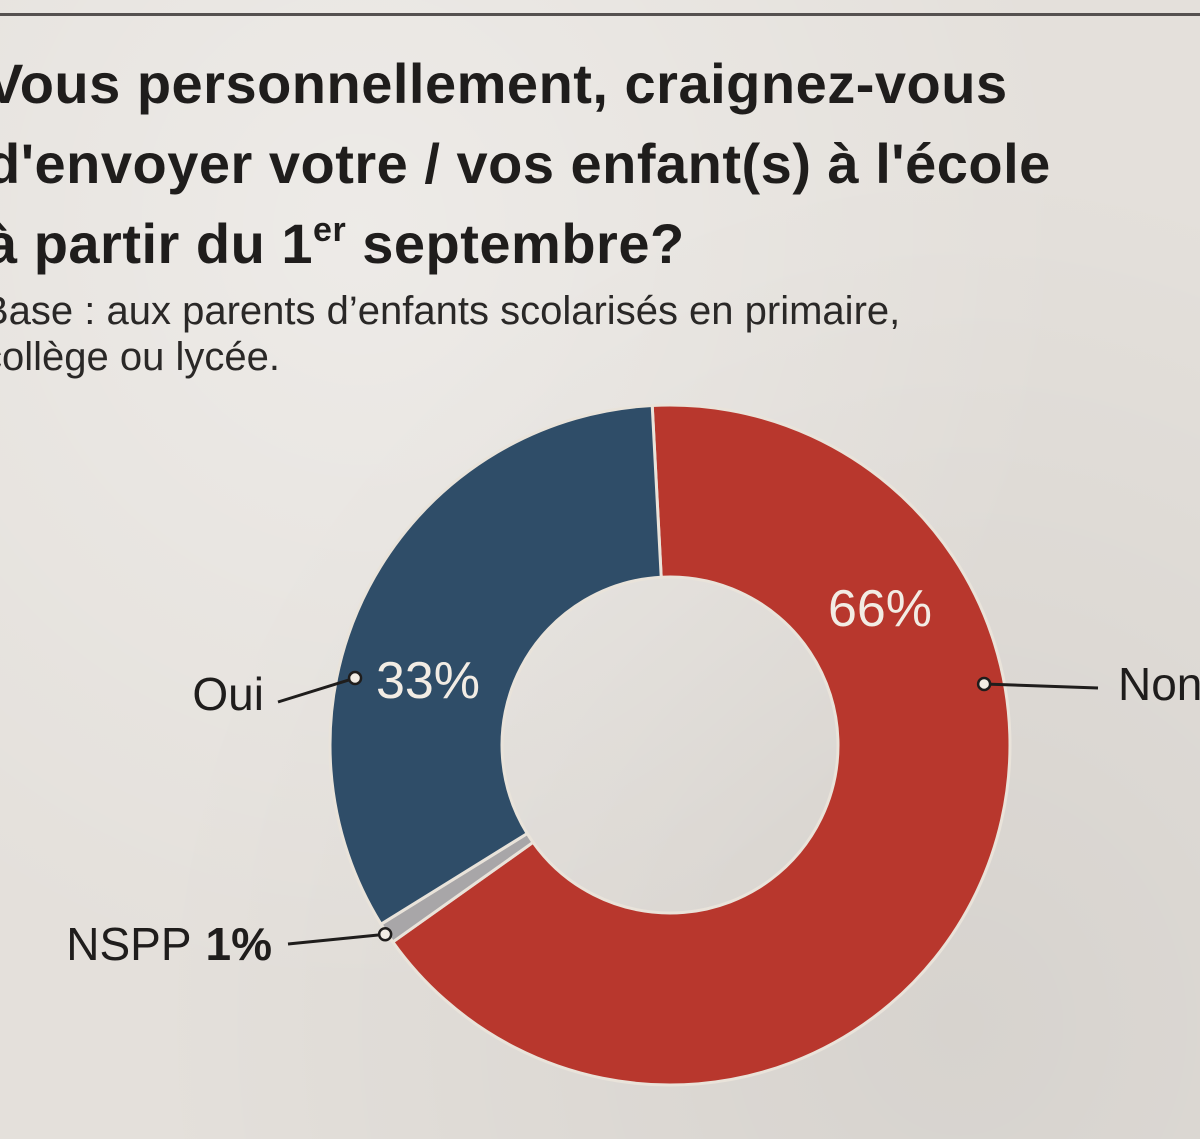  Describe the element at coordinates (228, 694) in the screenshot. I see `category-label-oui: Oui` at that location.